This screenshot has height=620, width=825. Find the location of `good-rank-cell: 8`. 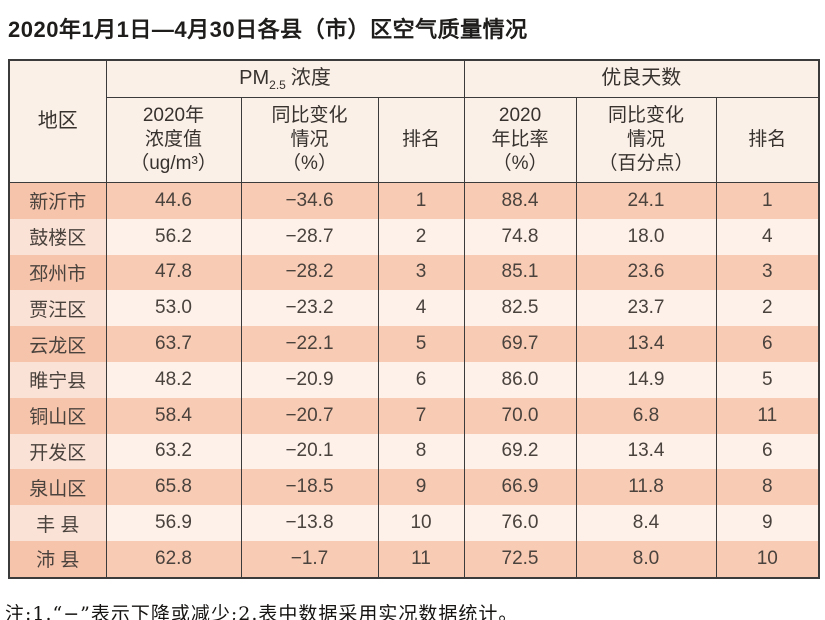

good-rank-cell: 8 is located at coordinates (767, 487).